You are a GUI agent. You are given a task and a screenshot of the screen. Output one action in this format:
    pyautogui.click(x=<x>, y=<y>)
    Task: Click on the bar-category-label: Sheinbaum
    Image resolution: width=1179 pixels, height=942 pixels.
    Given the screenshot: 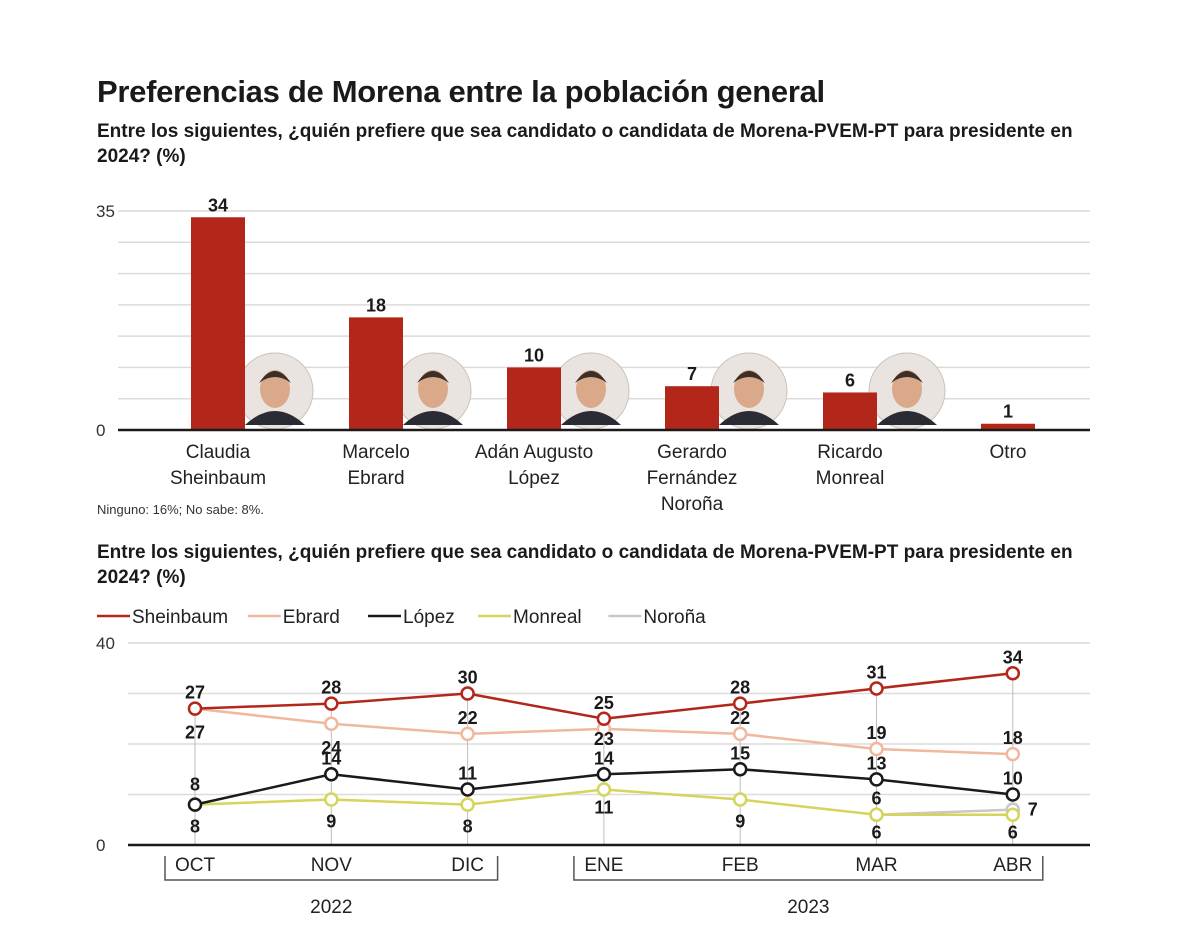 What is the action you would take?
    pyautogui.click(x=218, y=478)
    